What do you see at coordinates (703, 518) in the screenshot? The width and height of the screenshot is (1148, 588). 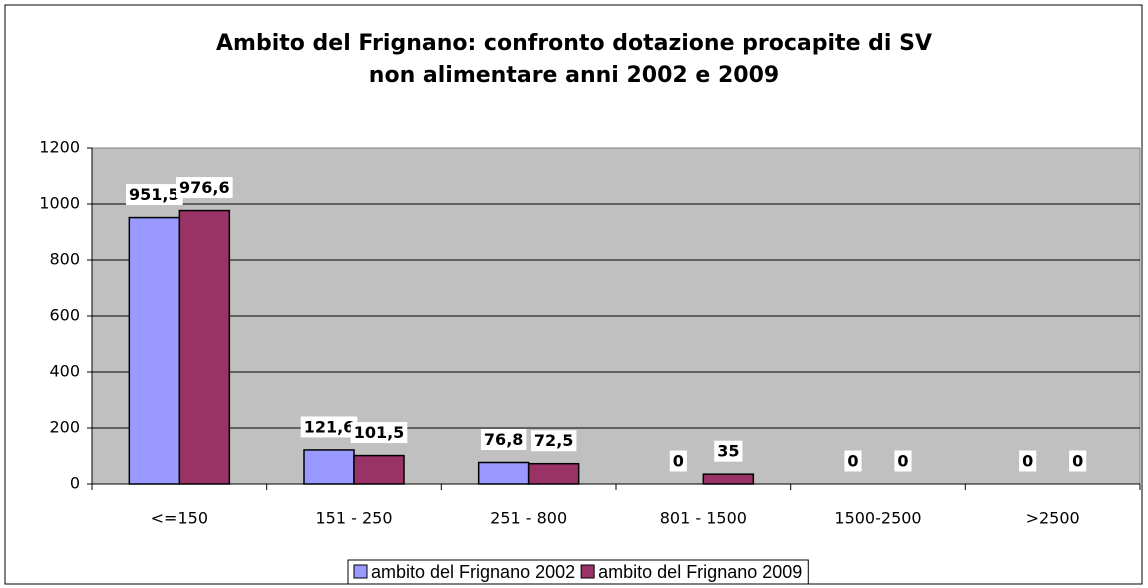 I see `x-tick-label: 801 - 1500` at bounding box center [703, 518].